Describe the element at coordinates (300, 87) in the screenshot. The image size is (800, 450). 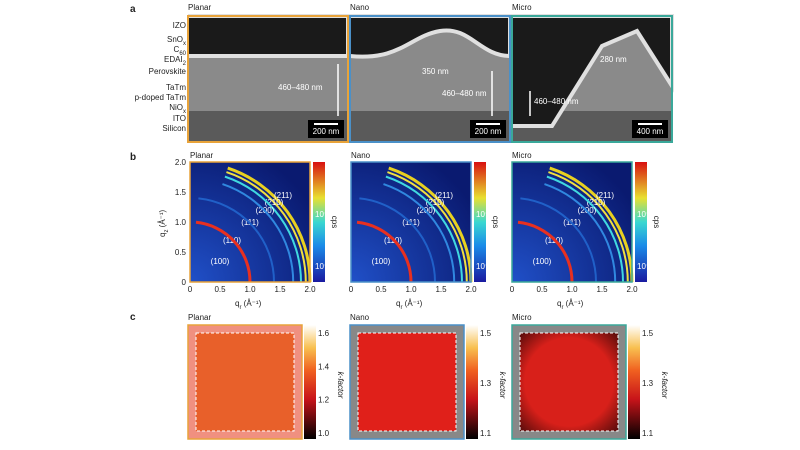
I see `thickness: 460–480 nm` at that location.